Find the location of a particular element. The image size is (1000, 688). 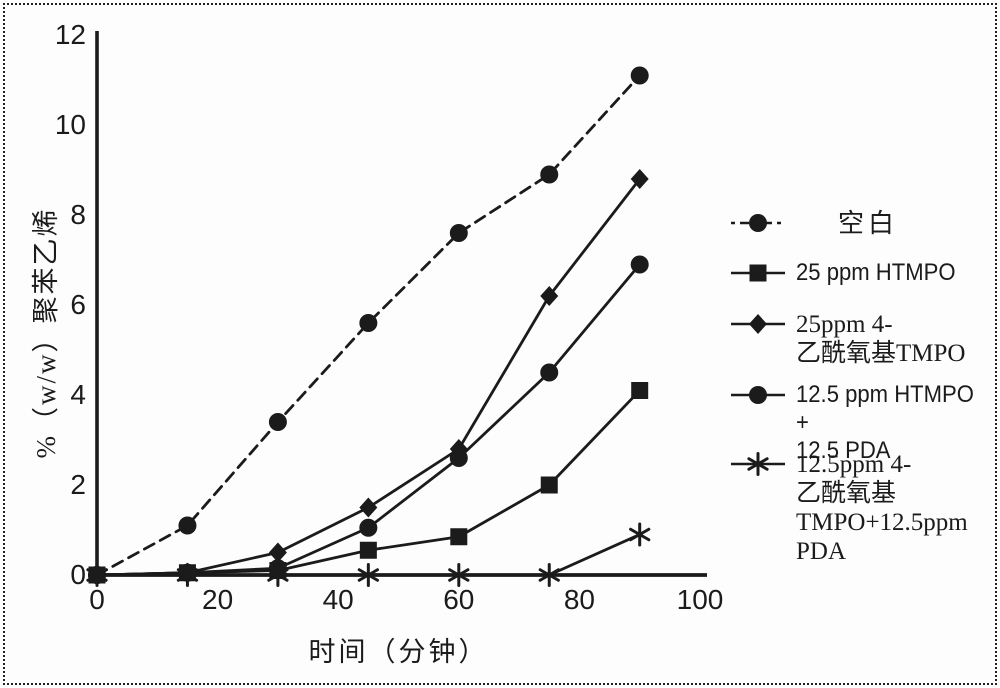

x-tick-label: 40 is located at coordinates (338, 599).